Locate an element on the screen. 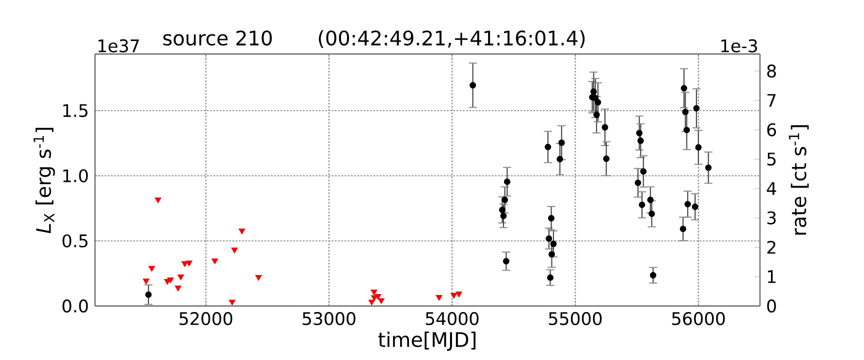 Image resolution: width=864 pixels, height=360 pixels. y2-tick-label: 8 is located at coordinates (771, 71).